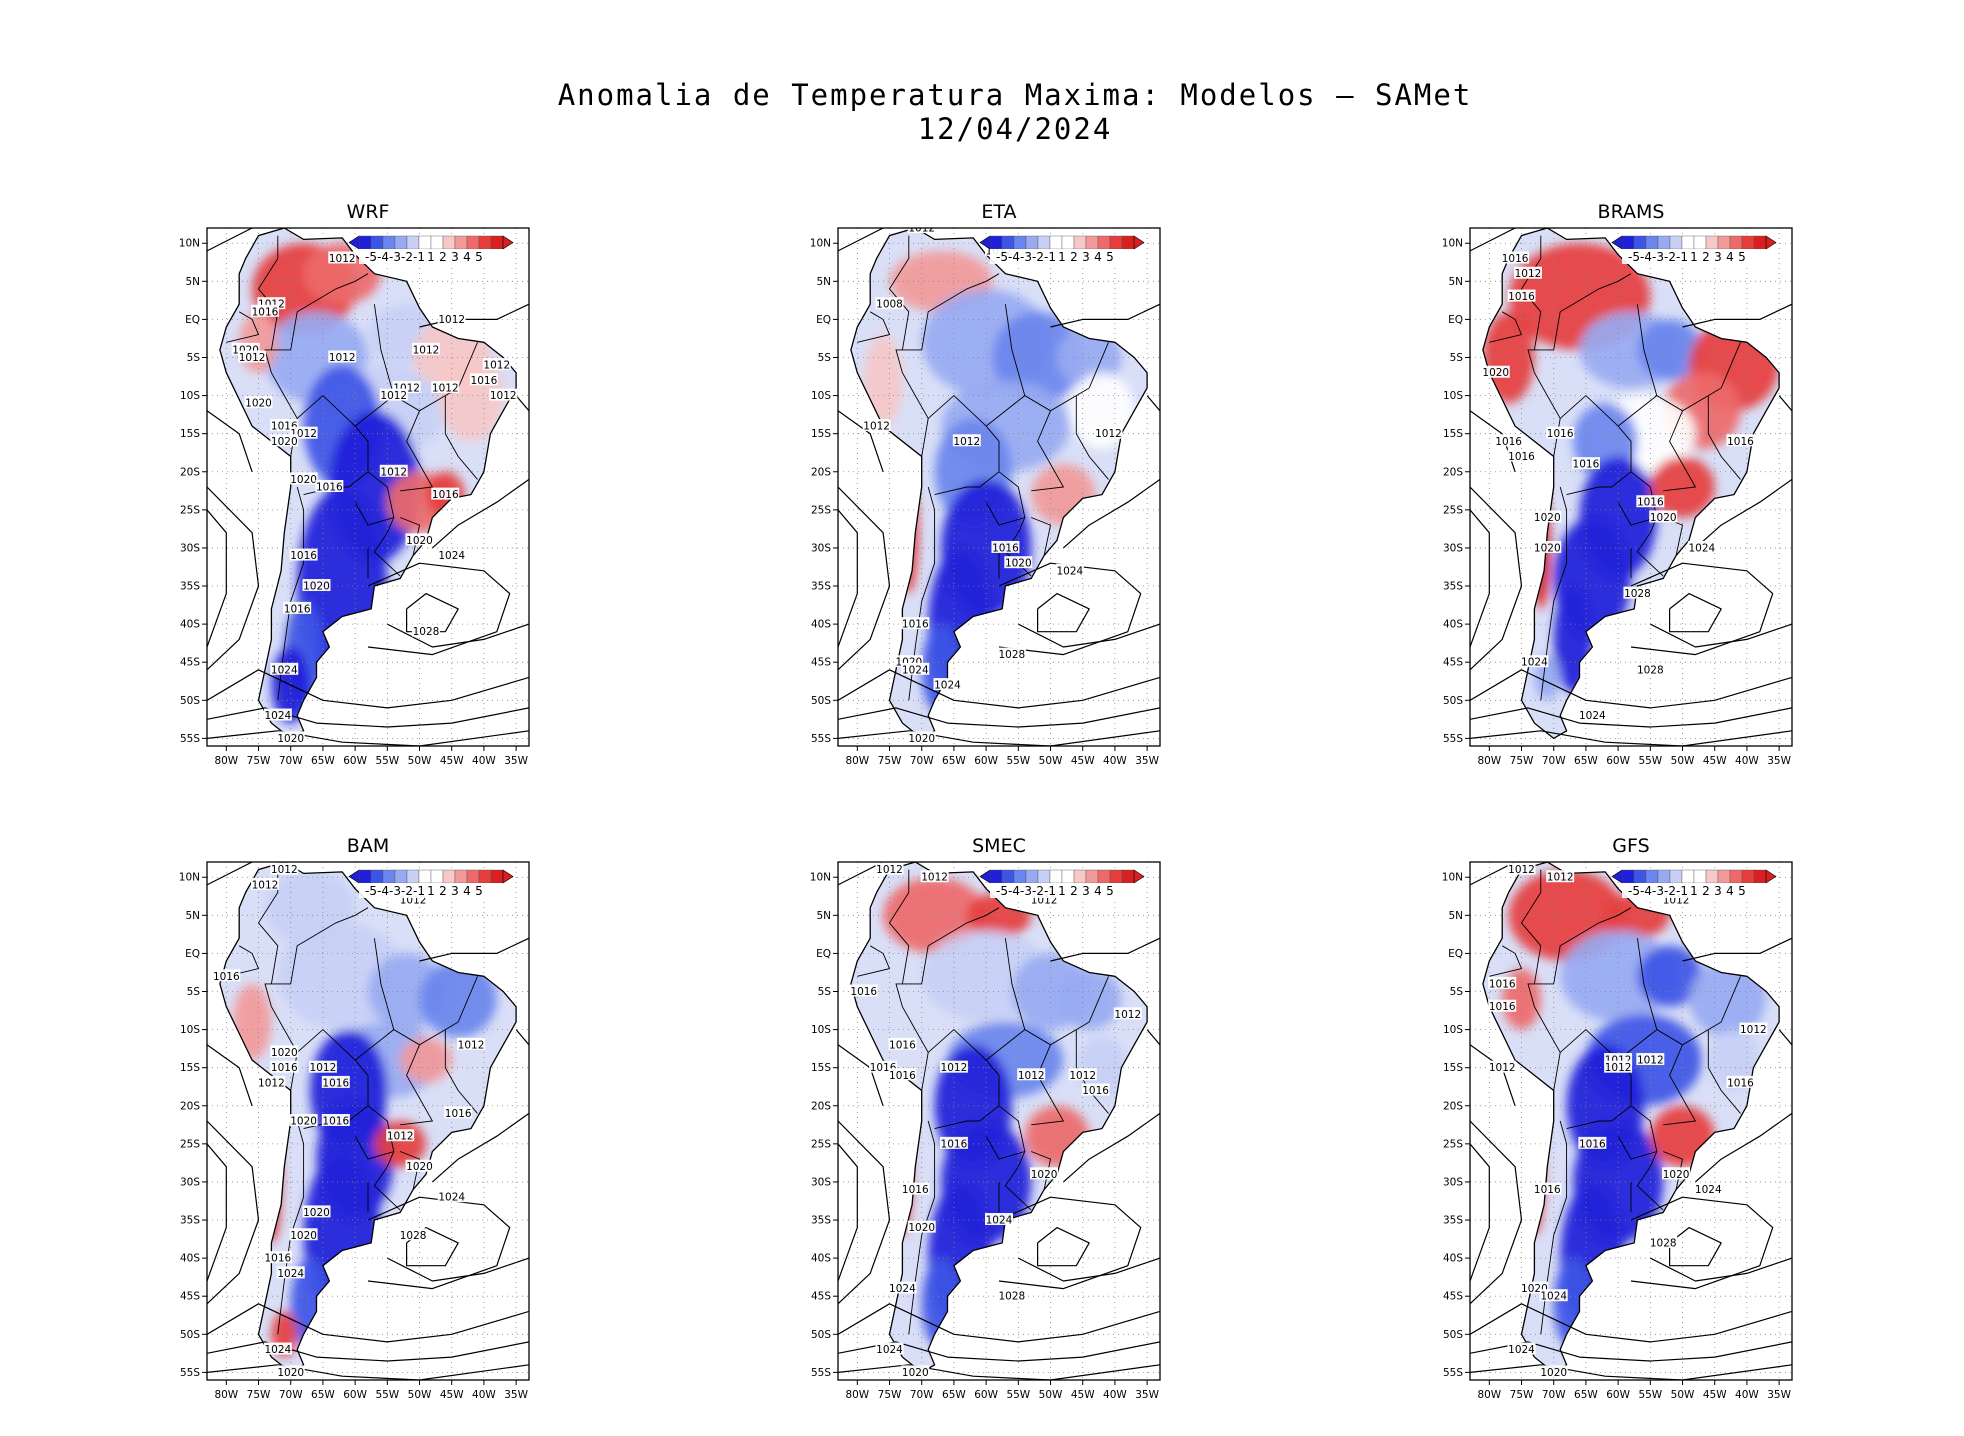 The width and height of the screenshot is (1964, 1436). Describe the element at coordinates (190, 510) in the screenshot. I see `lat-label: 25S` at that location.